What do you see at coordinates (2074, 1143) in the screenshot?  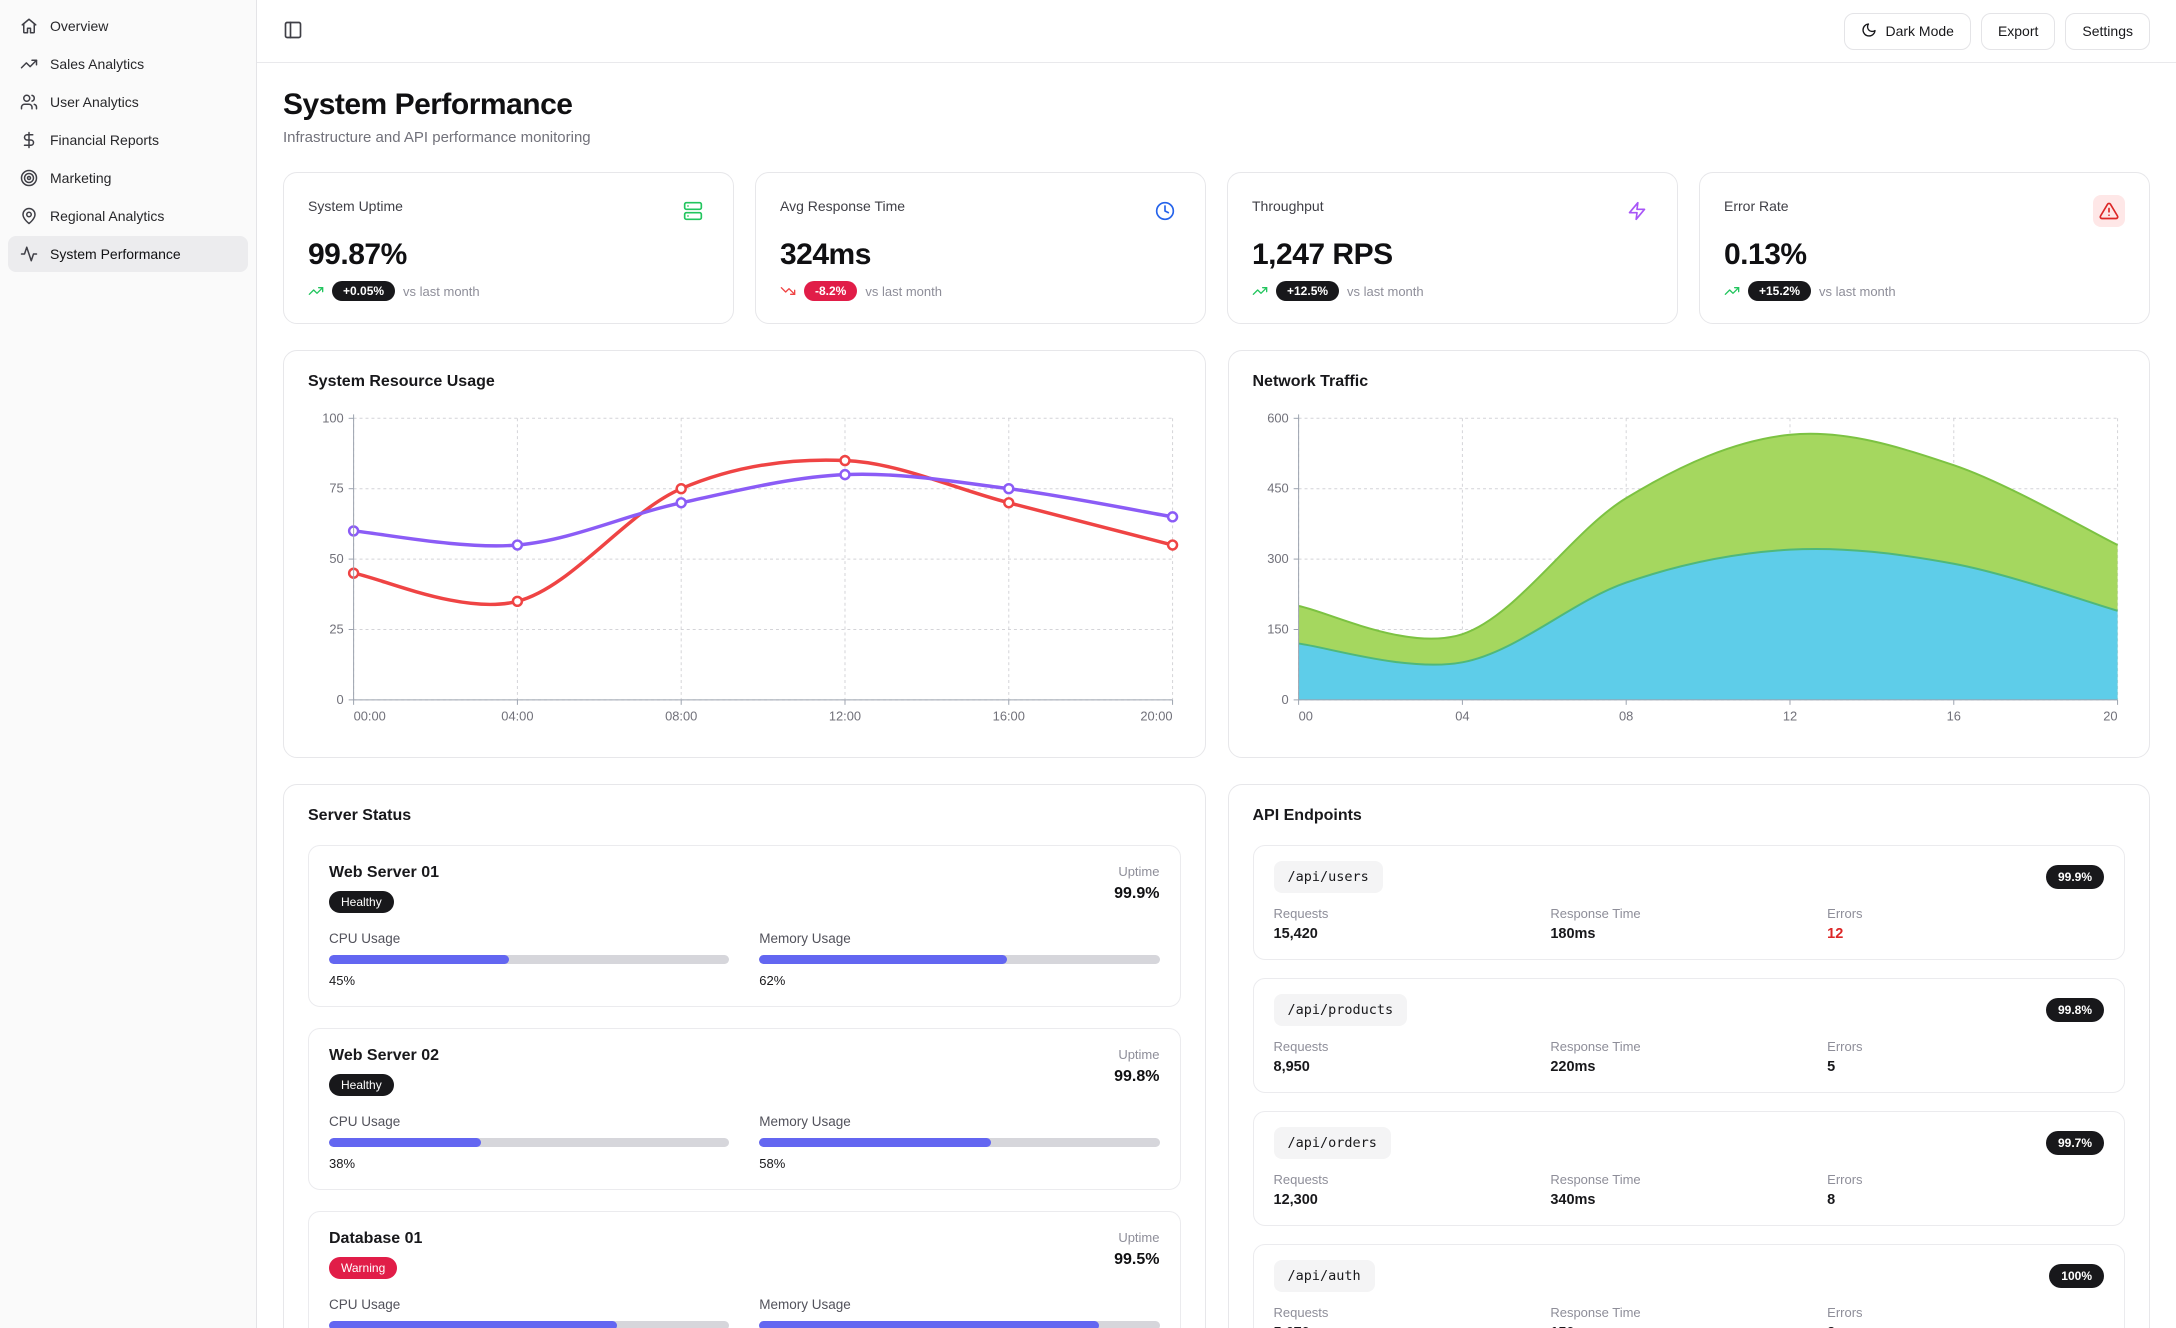 I see `endpoint-success-badge: 99.7%` at bounding box center [2074, 1143].